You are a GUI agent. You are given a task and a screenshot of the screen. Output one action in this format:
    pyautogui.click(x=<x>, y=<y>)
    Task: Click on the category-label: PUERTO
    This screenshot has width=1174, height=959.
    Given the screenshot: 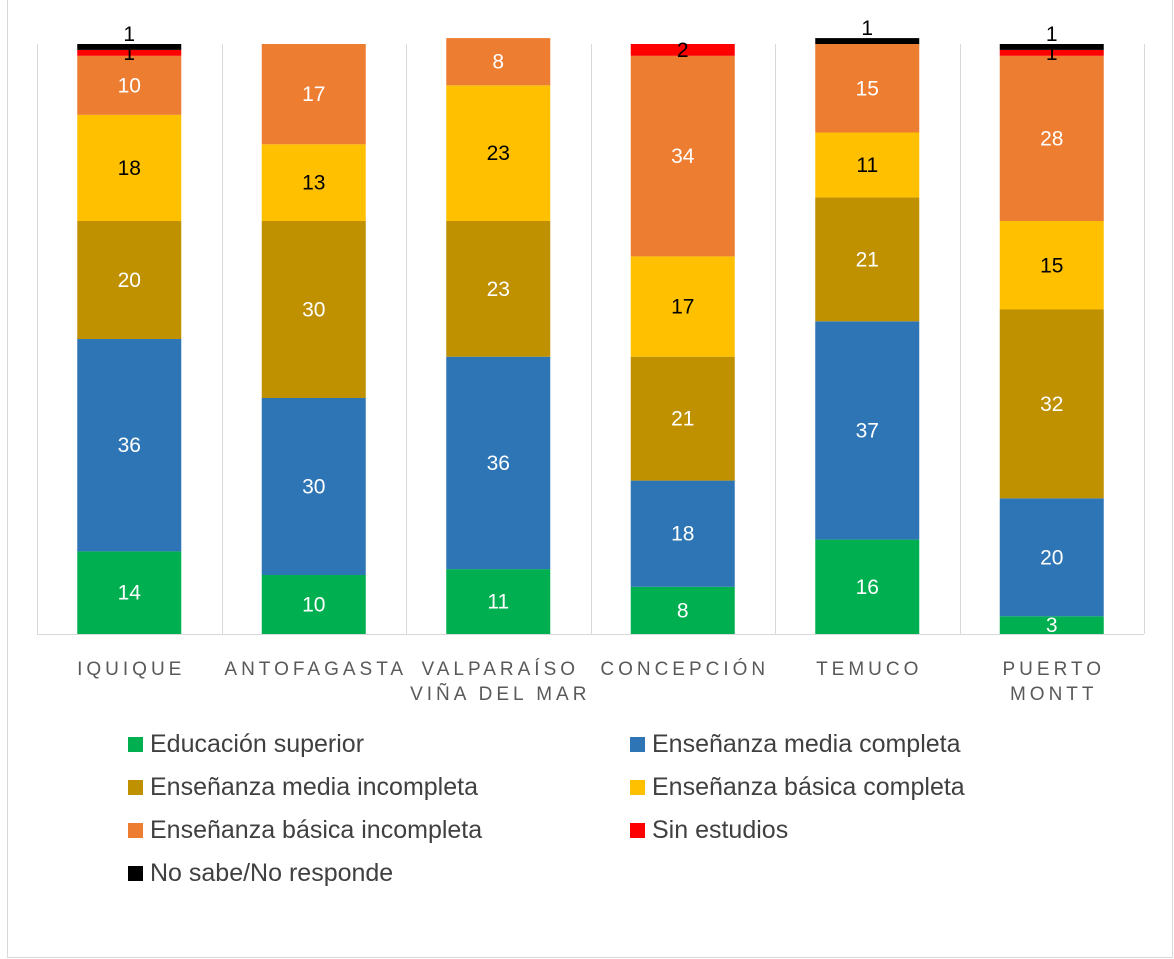 What is the action you would take?
    pyautogui.click(x=1054, y=669)
    